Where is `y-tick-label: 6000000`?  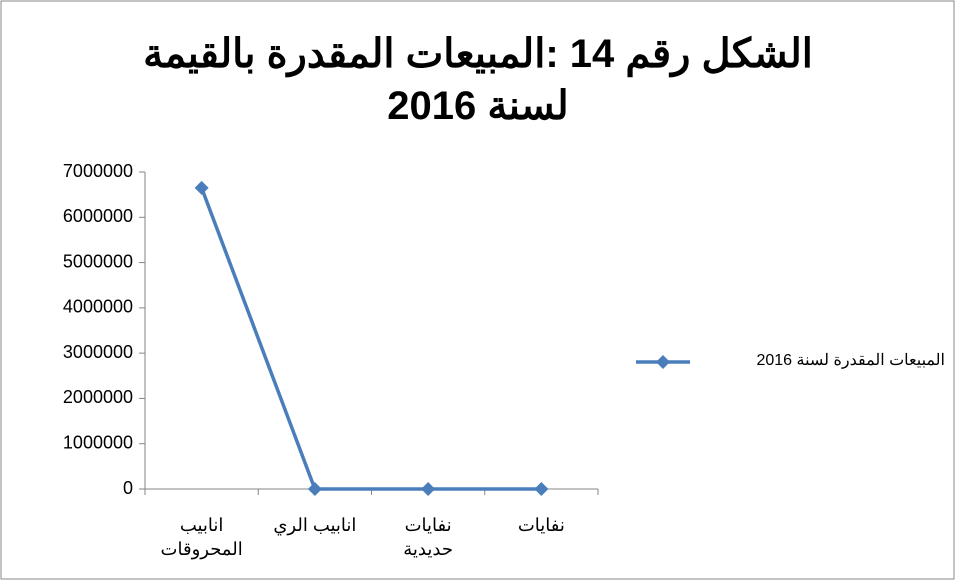 y-tick-label: 6000000 is located at coordinates (98, 216).